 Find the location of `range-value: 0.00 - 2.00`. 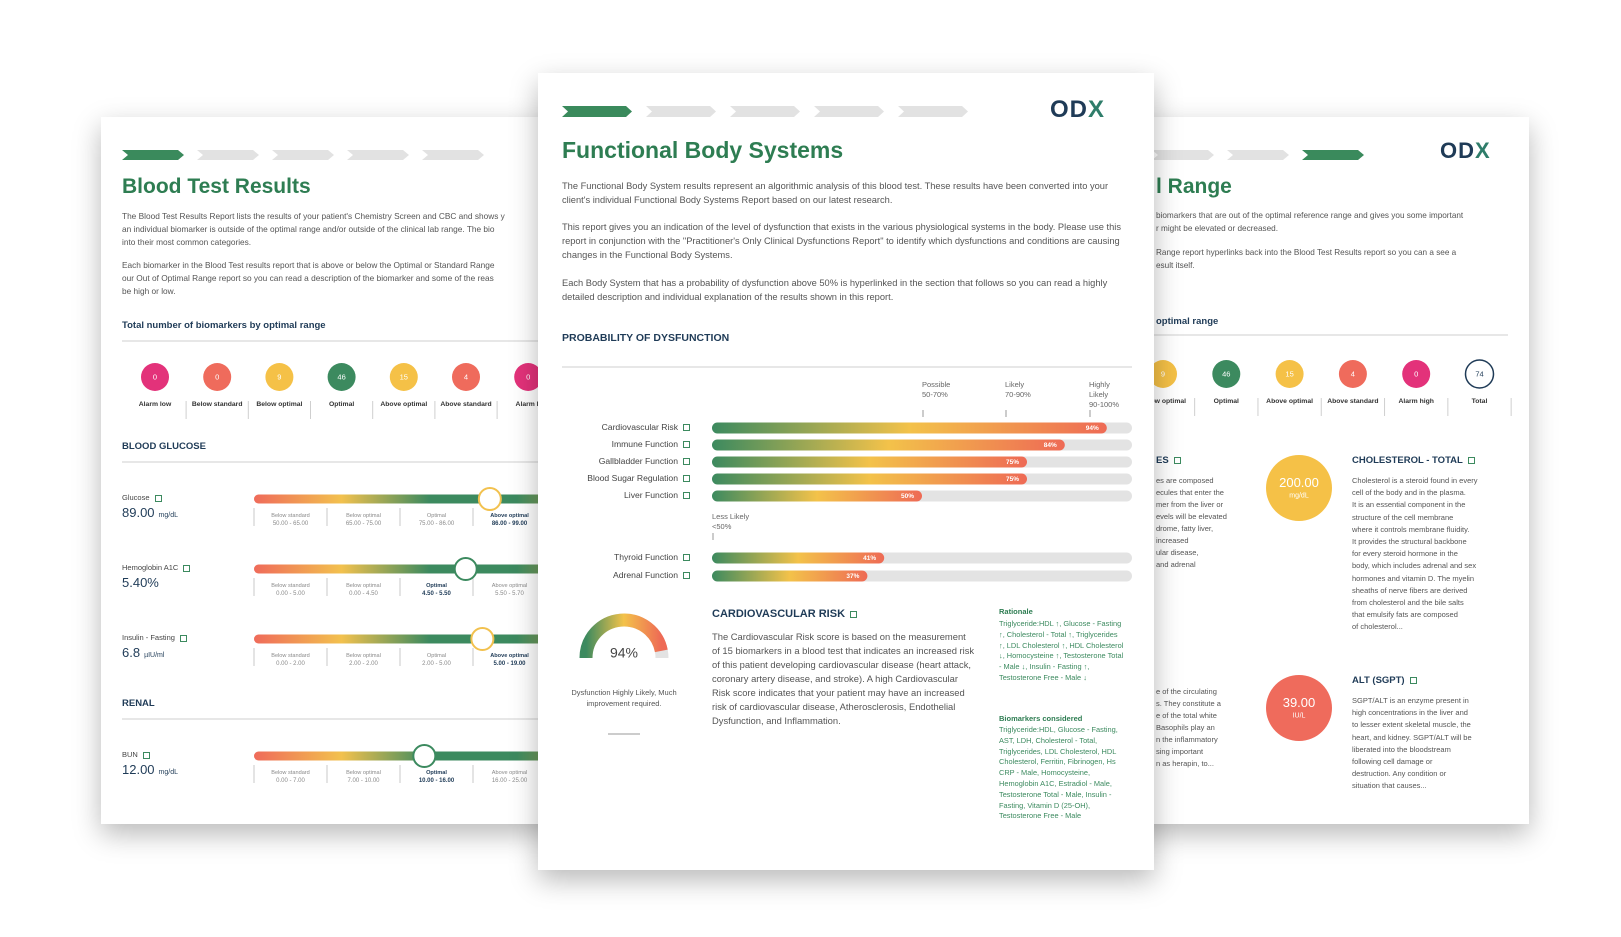

range-value: 0.00 - 2.00 is located at coordinates (290, 664).